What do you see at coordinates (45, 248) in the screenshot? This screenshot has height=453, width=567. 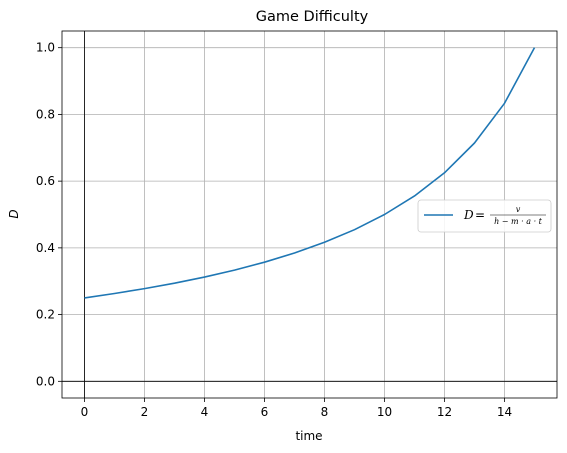 I see `y-tick-label: 0.4` at bounding box center [45, 248].